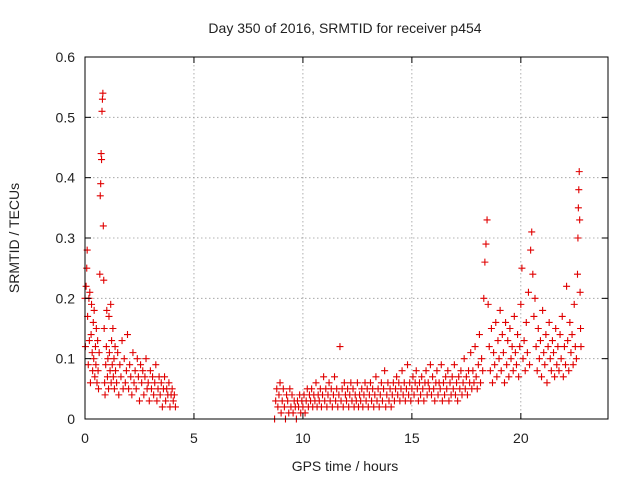 This screenshot has width=640, height=480. I want to click on y-tick-label: 0.3, so click(66, 238).